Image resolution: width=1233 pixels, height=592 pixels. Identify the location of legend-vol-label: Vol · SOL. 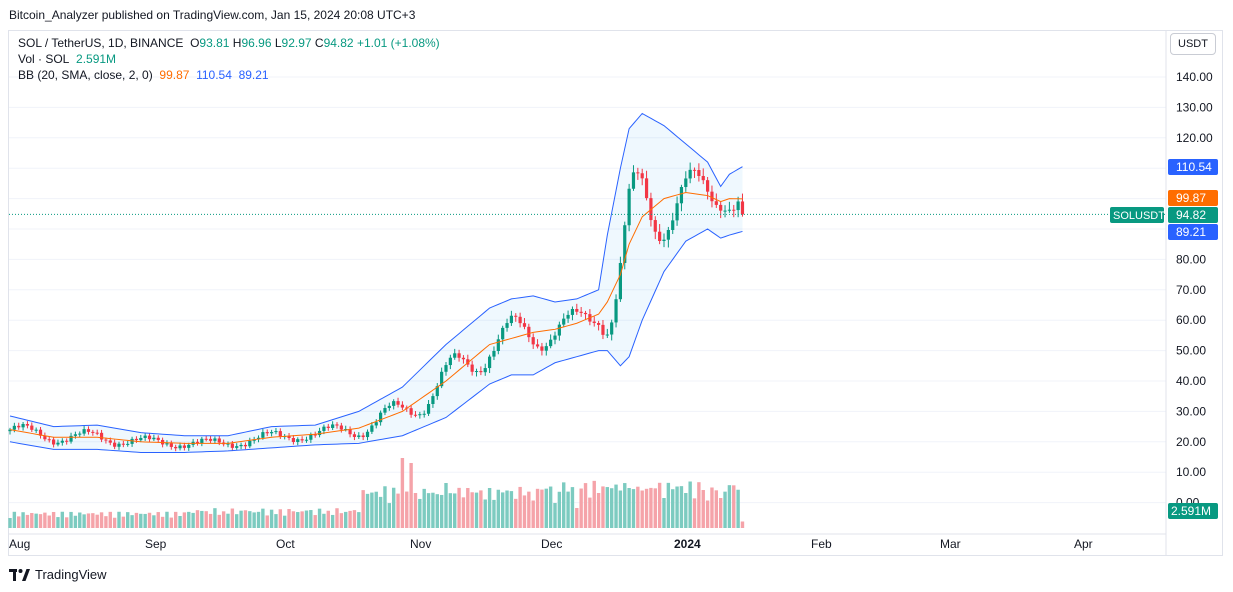
(44, 59).